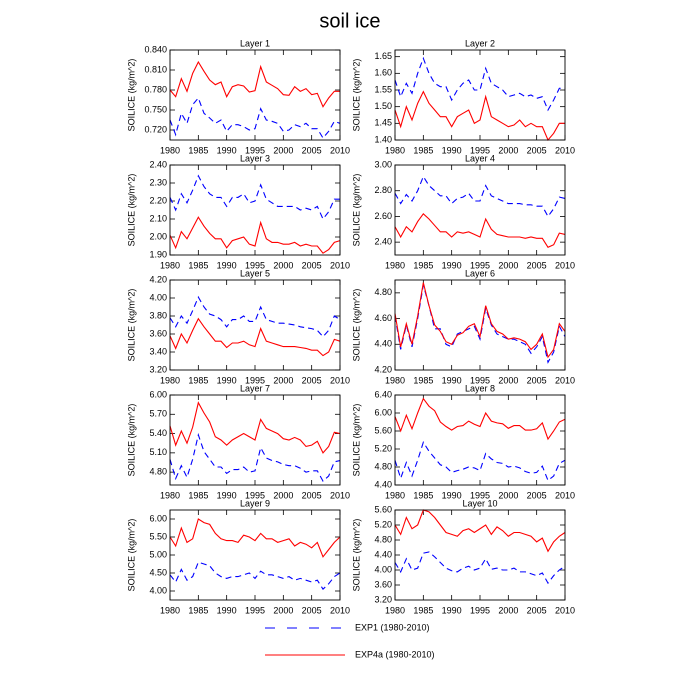  I want to click on y-tick-label: 2.00, so click(158, 236).